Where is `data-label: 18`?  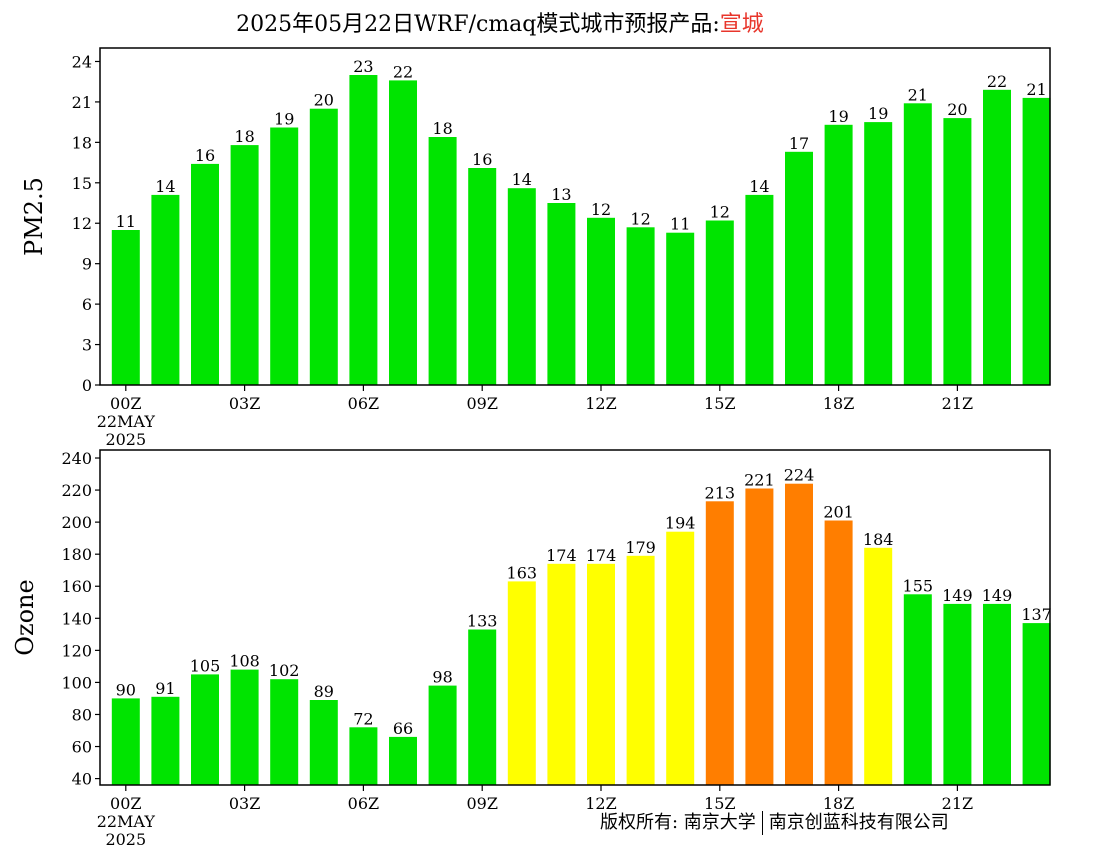
data-label: 18 is located at coordinates (442, 128).